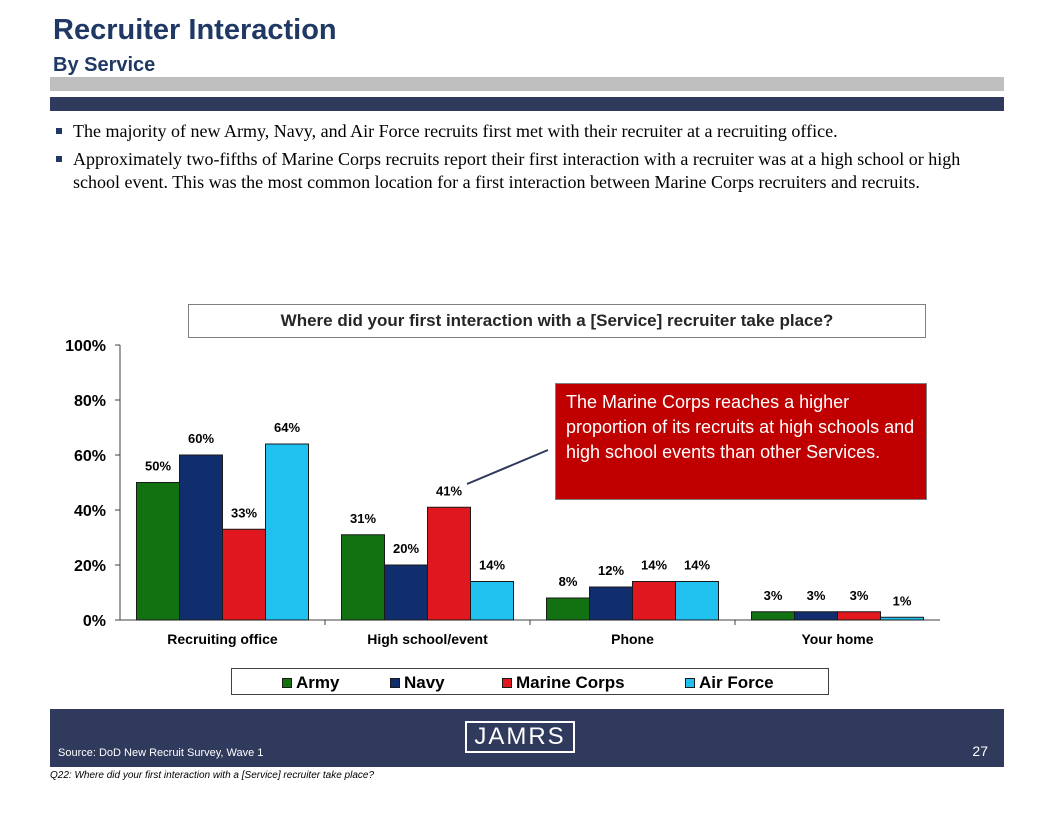 This screenshot has height=816, width=1056. What do you see at coordinates (161, 753) in the screenshot?
I see `source-text: Source: DoD New Recruit Survey, Wave 1` at bounding box center [161, 753].